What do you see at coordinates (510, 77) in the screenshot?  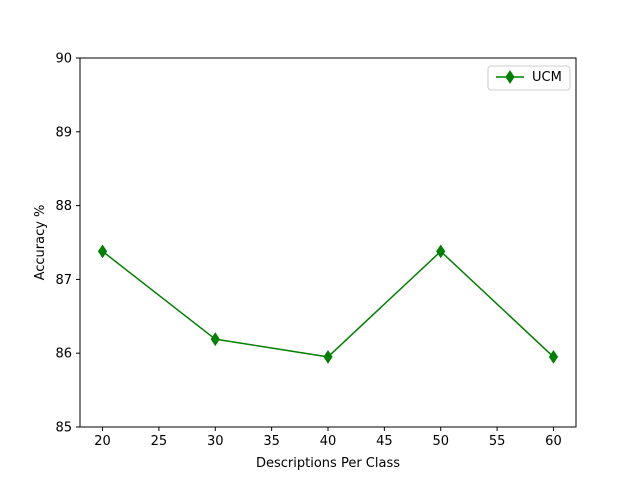 I see `legend-diamond-icon` at bounding box center [510, 77].